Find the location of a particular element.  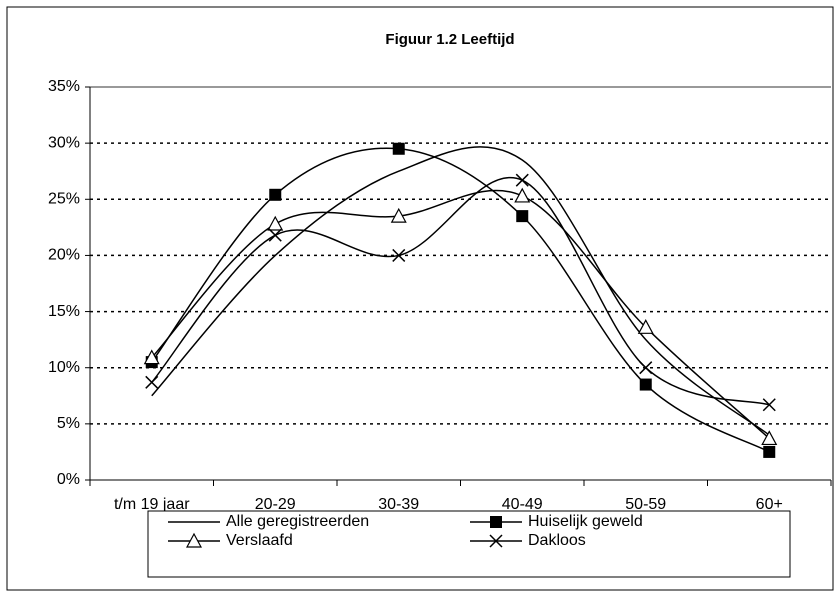

chart-title: Figuur 1.2 Leeftijd is located at coordinates (449, 39).